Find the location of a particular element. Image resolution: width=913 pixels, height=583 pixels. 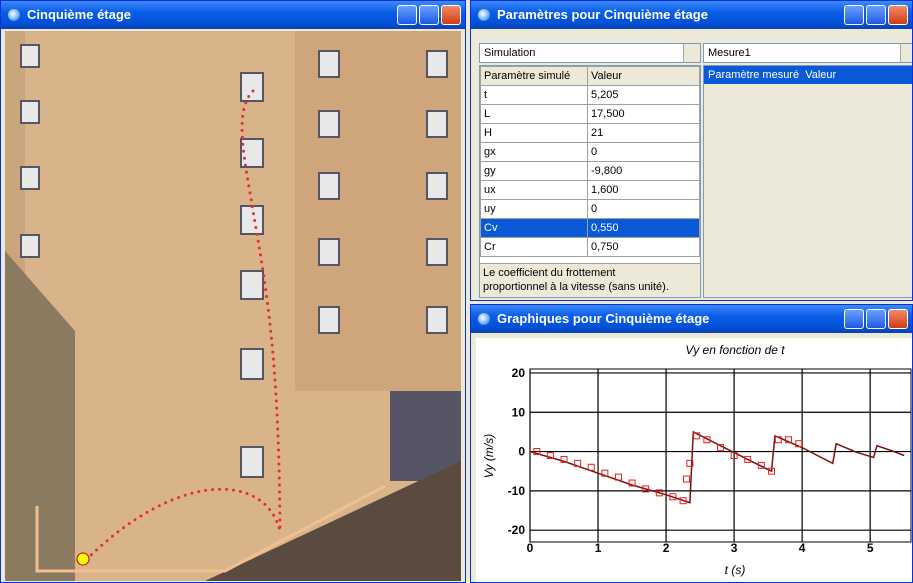

cell: 0 is located at coordinates (643, 209).